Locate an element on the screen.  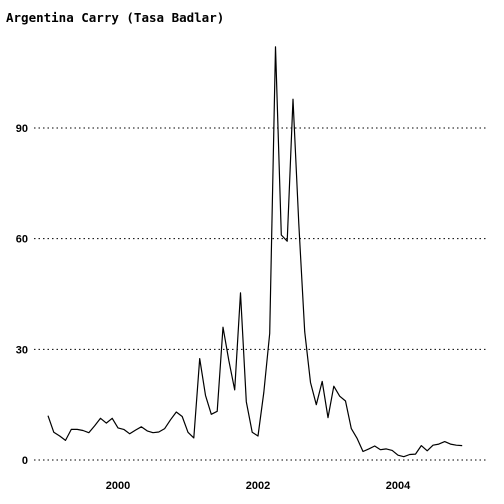
x-tick-label: 2000 is located at coordinates (118, 486).